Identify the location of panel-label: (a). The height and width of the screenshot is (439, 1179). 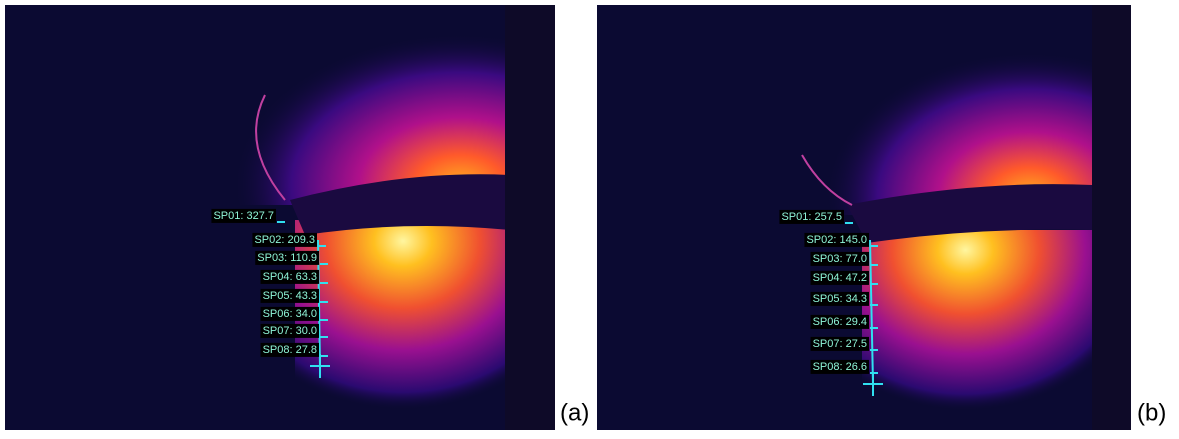
(574, 412).